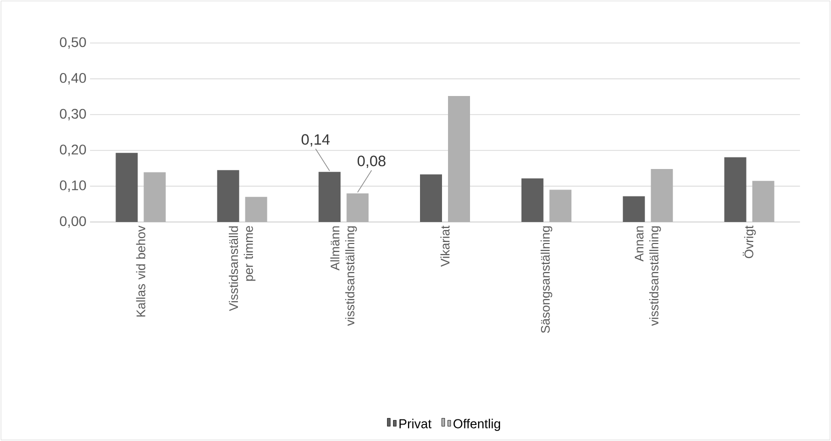 This screenshot has height=441, width=831. Describe the element at coordinates (445, 246) in the screenshot. I see `x-tick-label: Vikariat` at that location.